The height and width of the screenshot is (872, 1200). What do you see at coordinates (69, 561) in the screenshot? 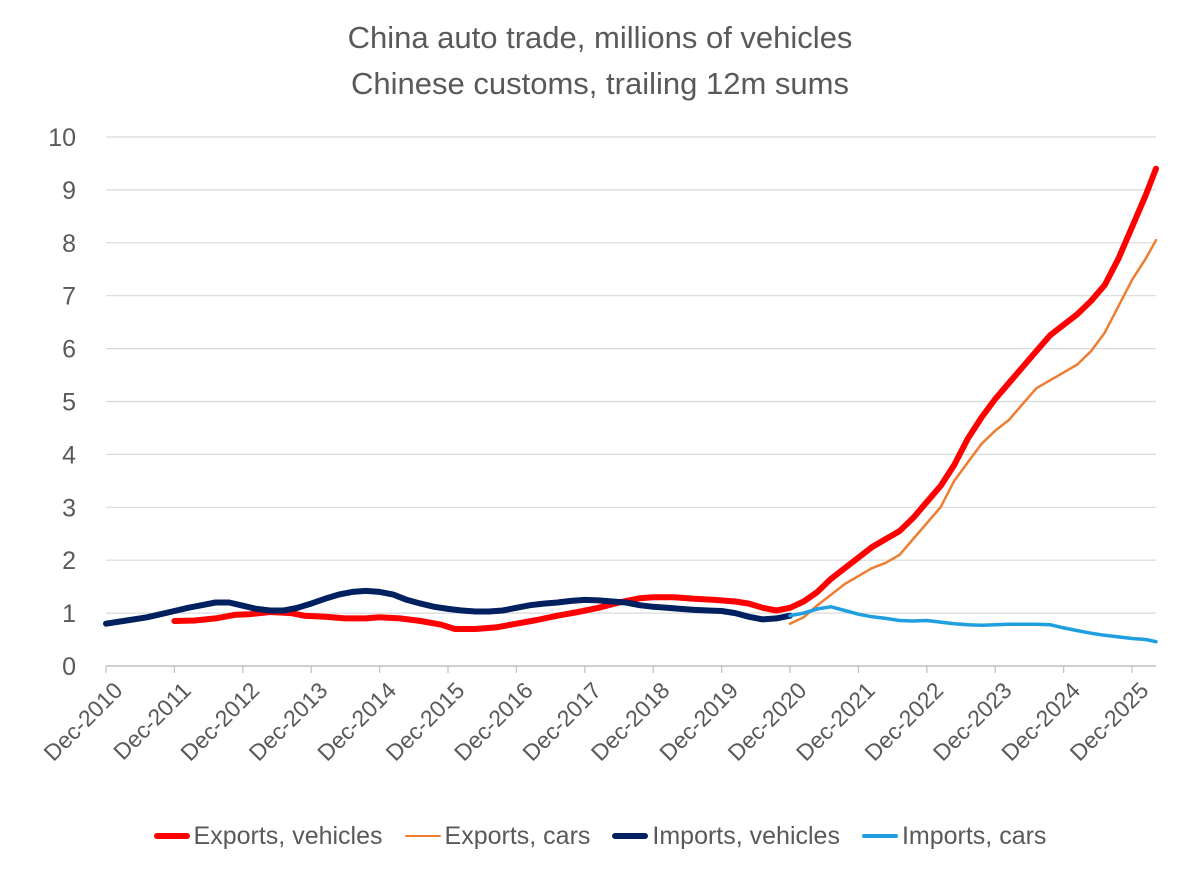
I see `y-tick-label: 2` at bounding box center [69, 561].